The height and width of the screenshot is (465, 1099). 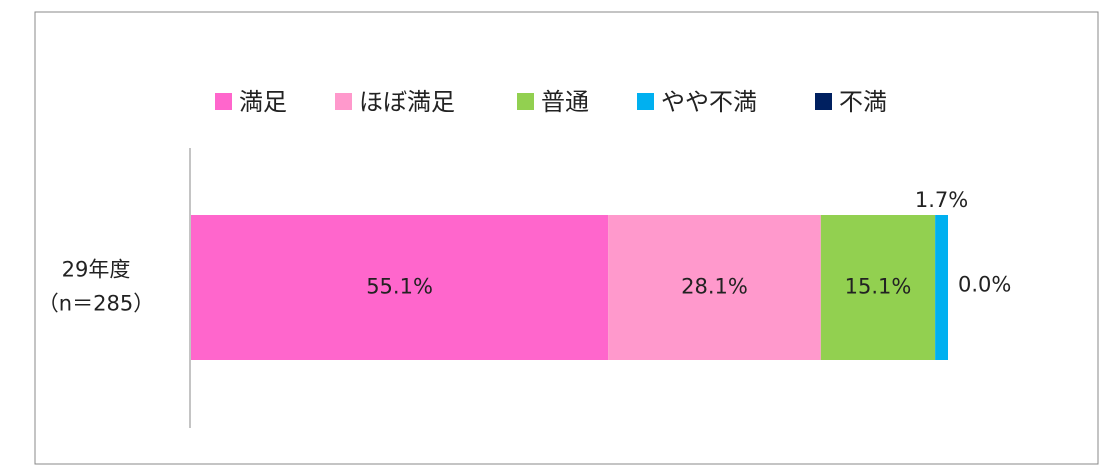 I want to click on value-label: 1.7%, so click(x=941, y=200).